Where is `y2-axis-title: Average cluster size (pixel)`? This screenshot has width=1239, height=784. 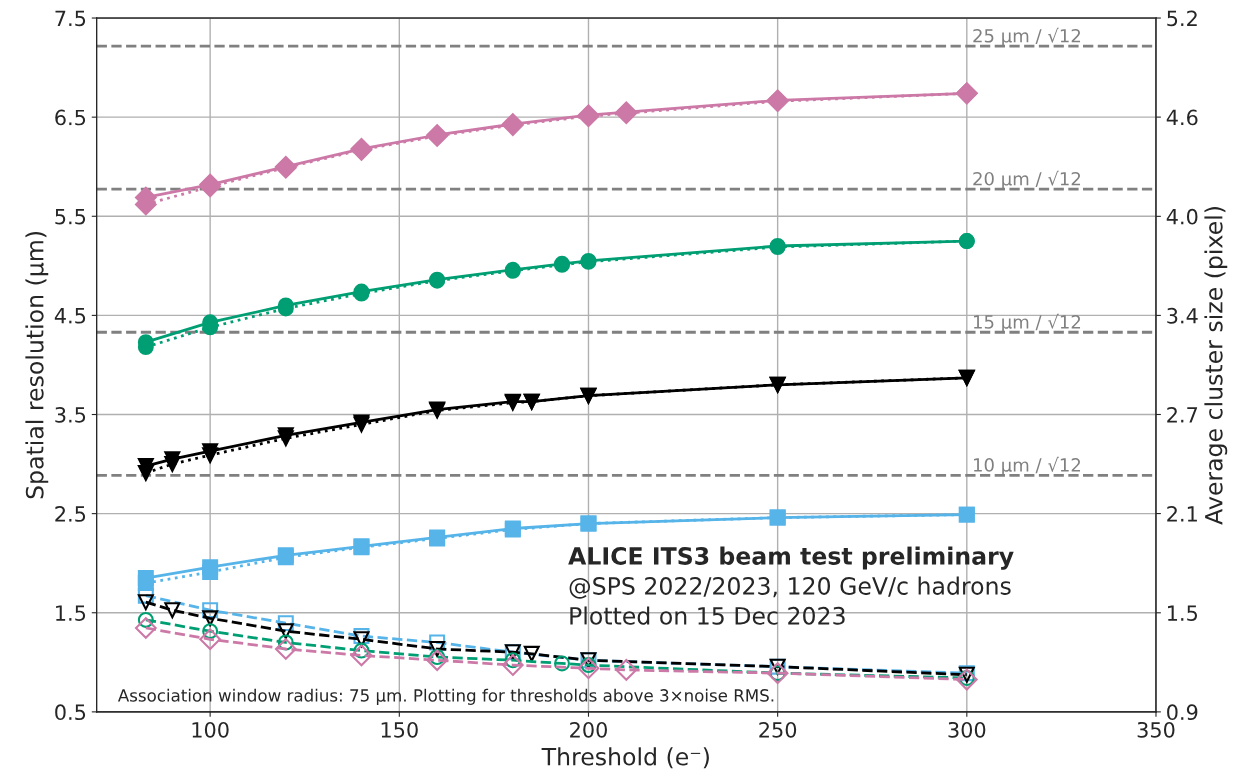
y2-axis-title: Average cluster size (pixel) is located at coordinates (1216, 366).